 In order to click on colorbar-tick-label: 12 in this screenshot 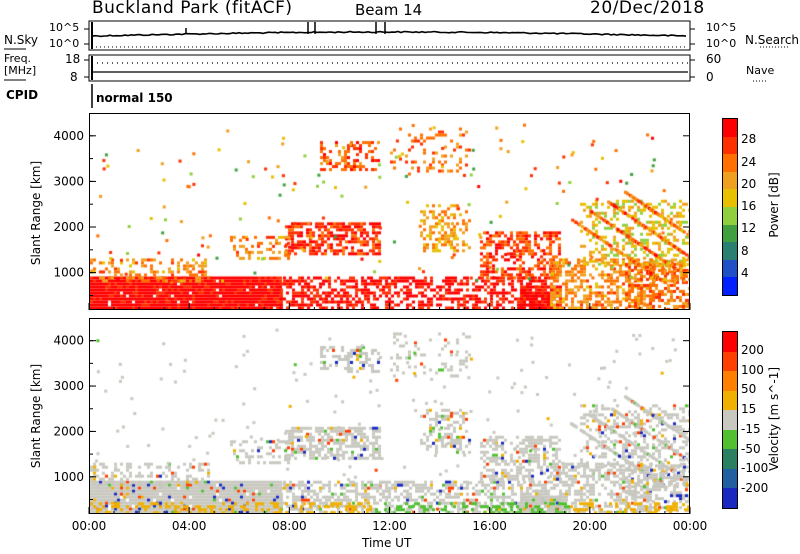, I will do `click(749, 228)`.